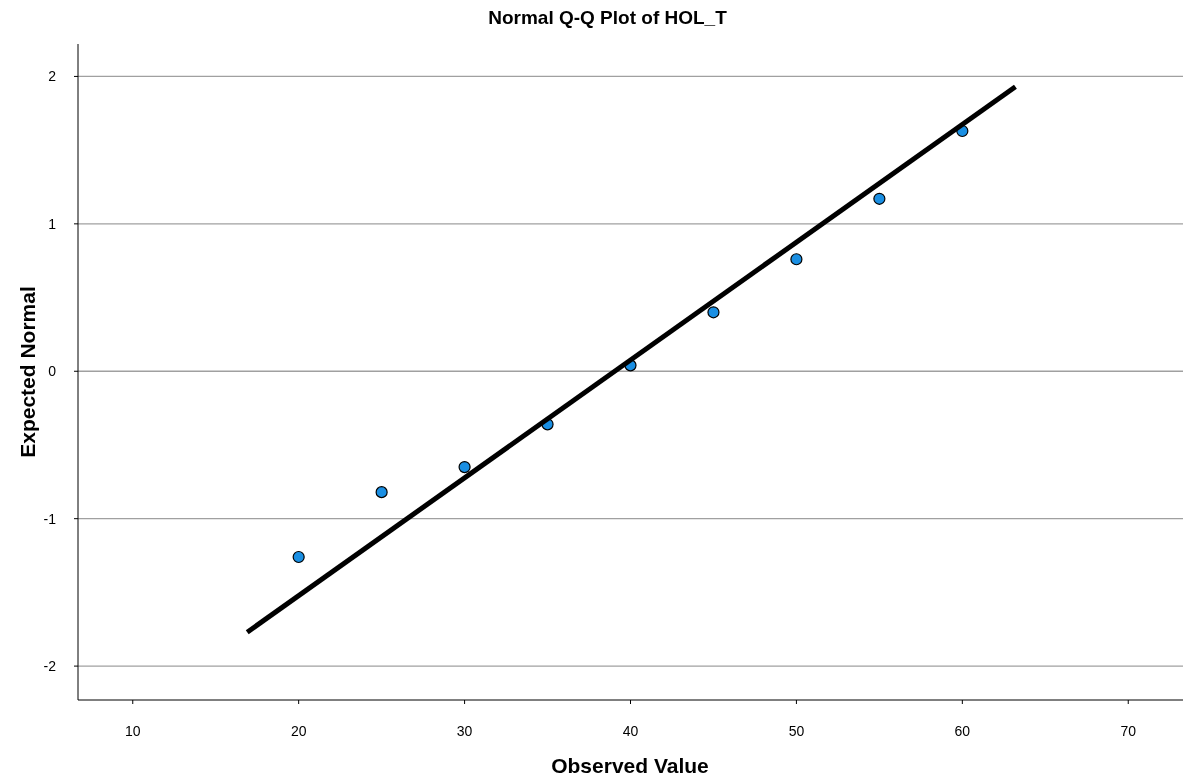 The width and height of the screenshot is (1185, 781). I want to click on y-tick-label: 1, so click(52, 223).